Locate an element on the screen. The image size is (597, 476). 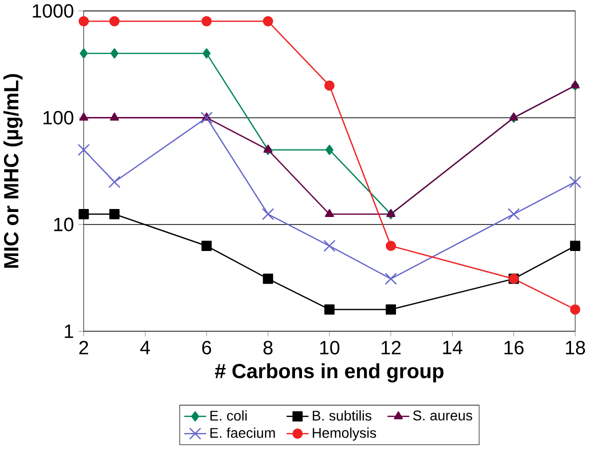
legend-label: E. coli is located at coordinates (228, 415).